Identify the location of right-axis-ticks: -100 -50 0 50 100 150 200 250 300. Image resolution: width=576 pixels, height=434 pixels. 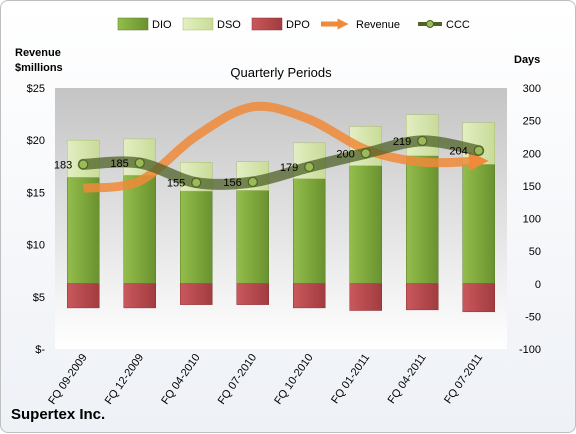
(530, 219).